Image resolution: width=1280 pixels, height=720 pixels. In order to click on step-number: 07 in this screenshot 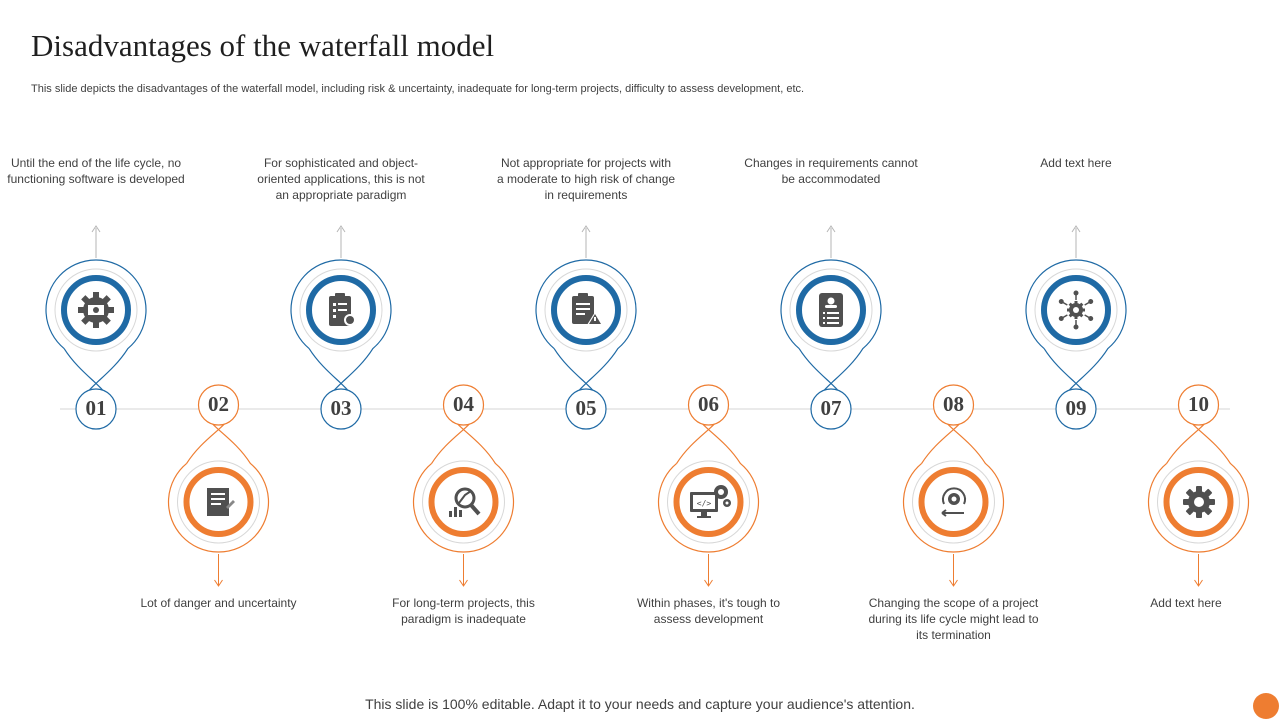, I will do `click(831, 408)`.